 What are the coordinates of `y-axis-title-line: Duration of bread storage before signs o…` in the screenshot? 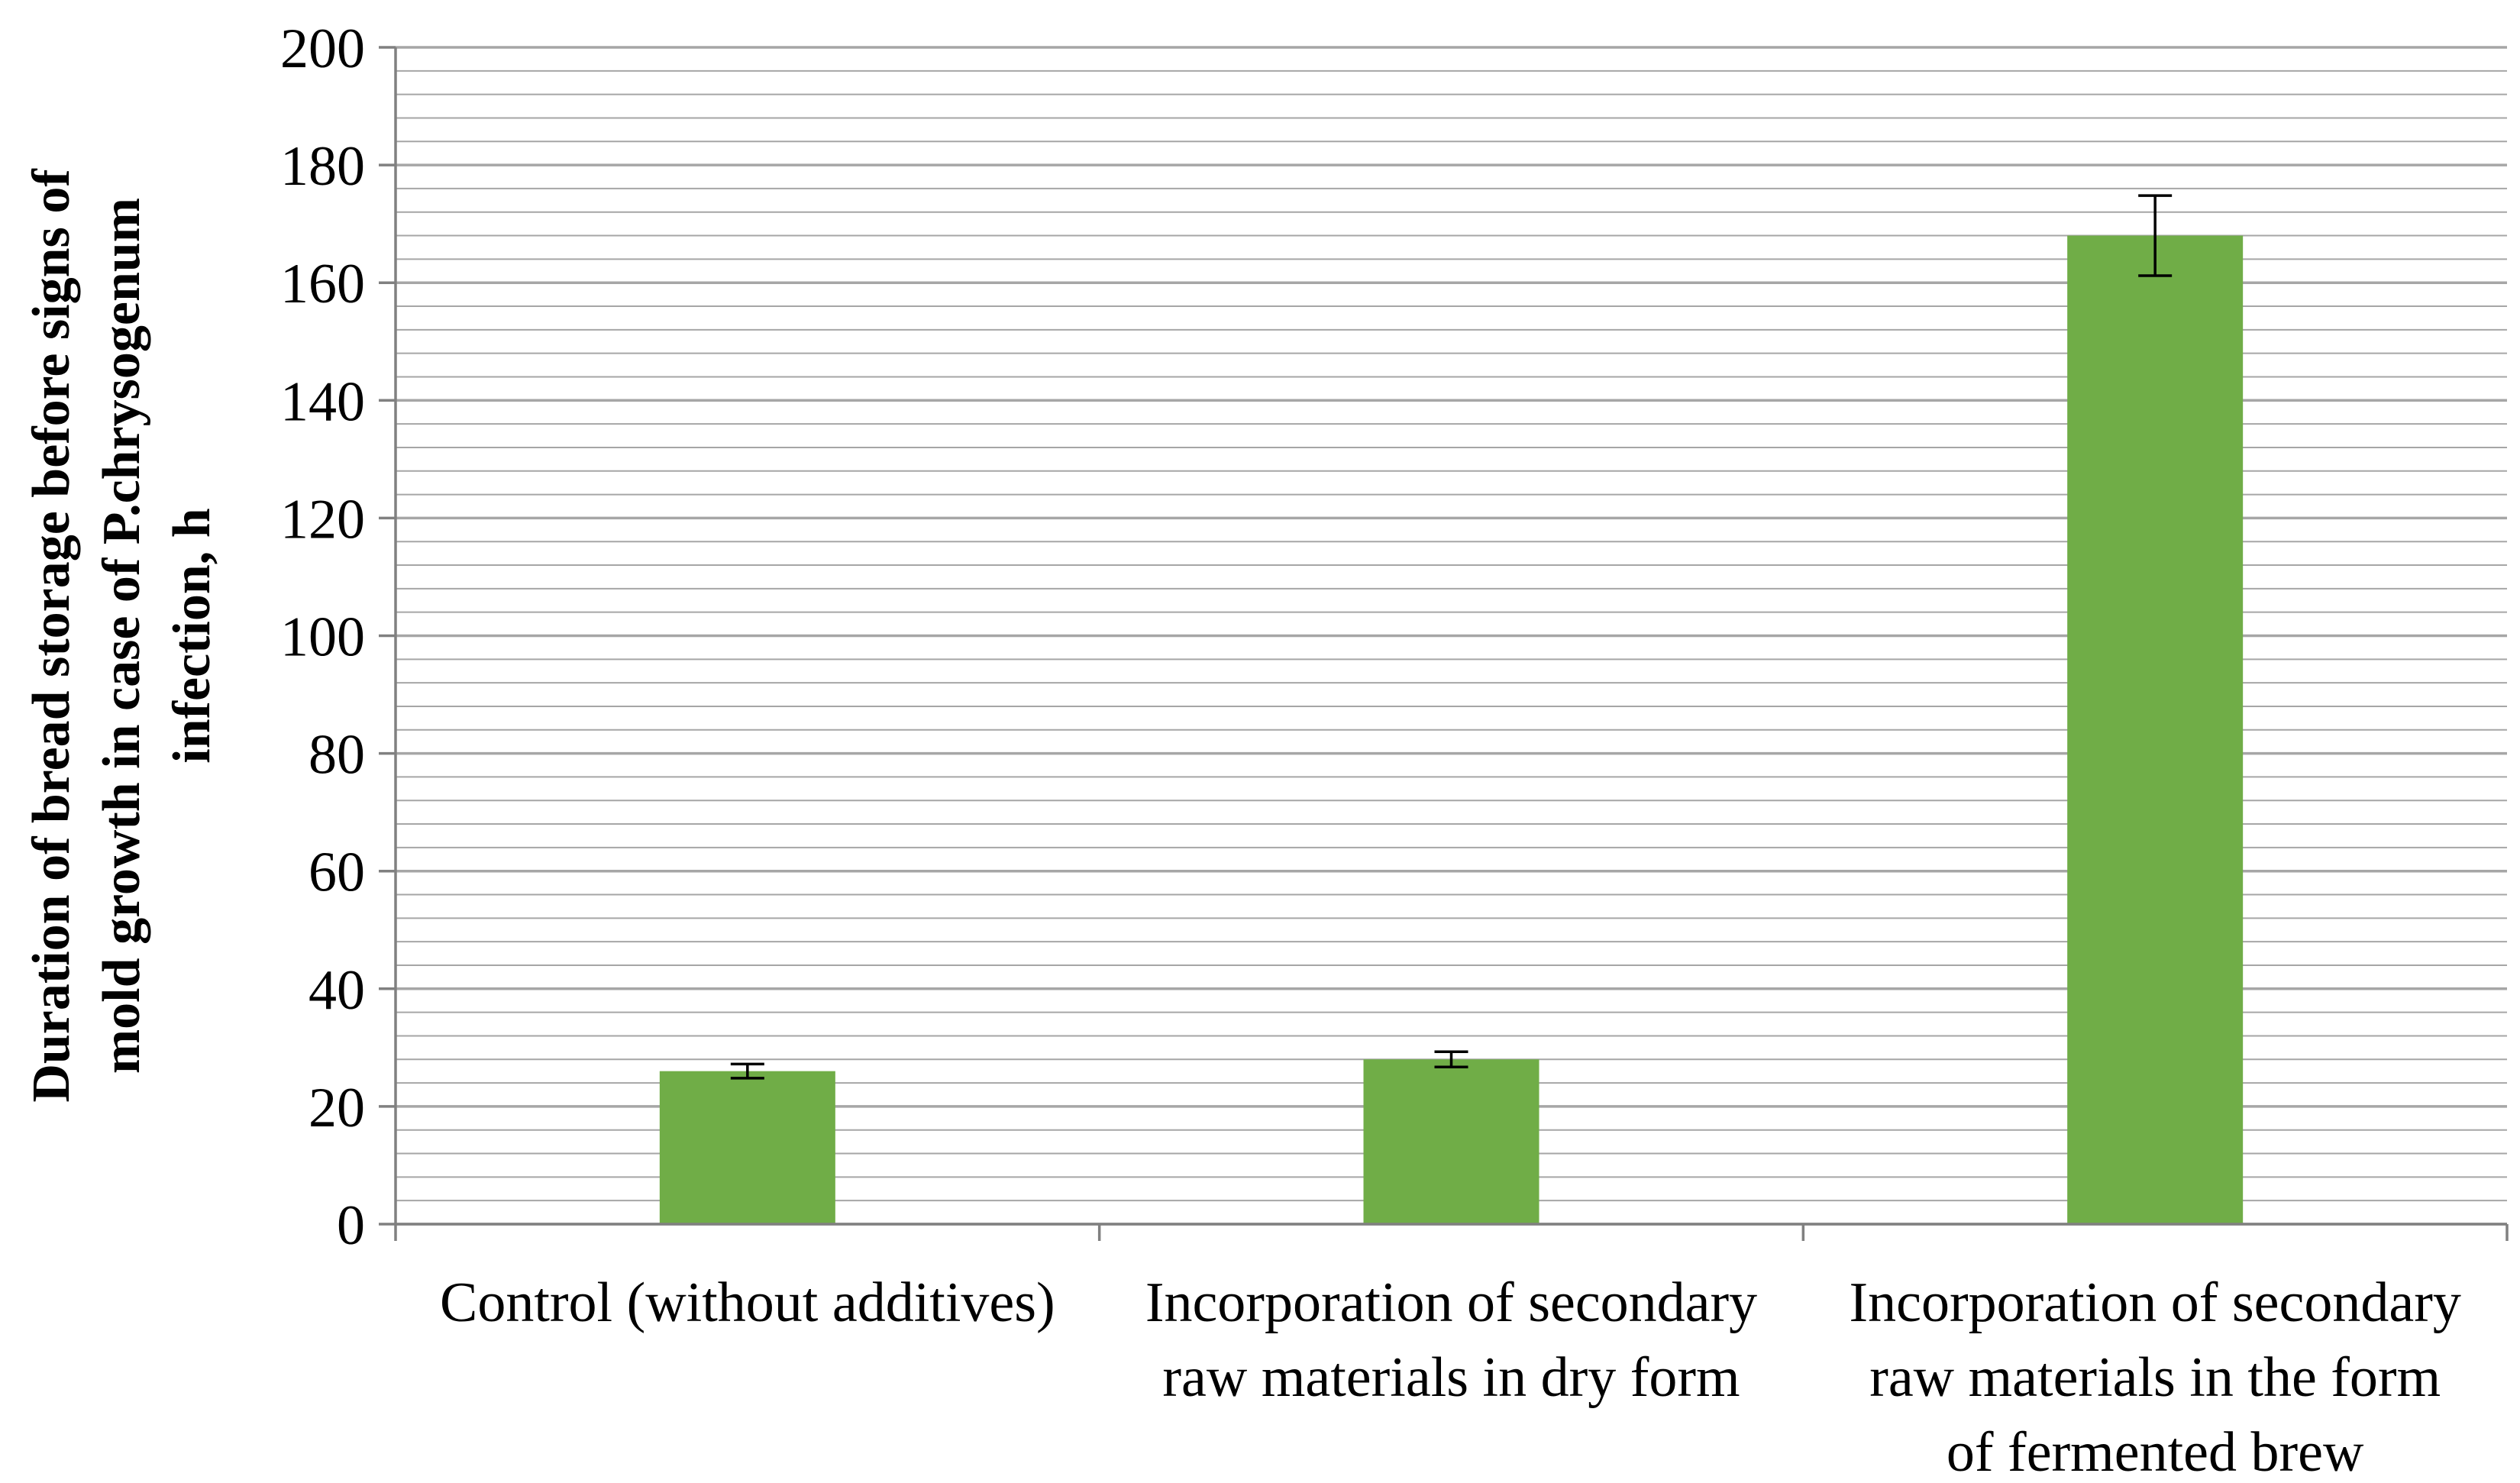 It's located at (51, 636).